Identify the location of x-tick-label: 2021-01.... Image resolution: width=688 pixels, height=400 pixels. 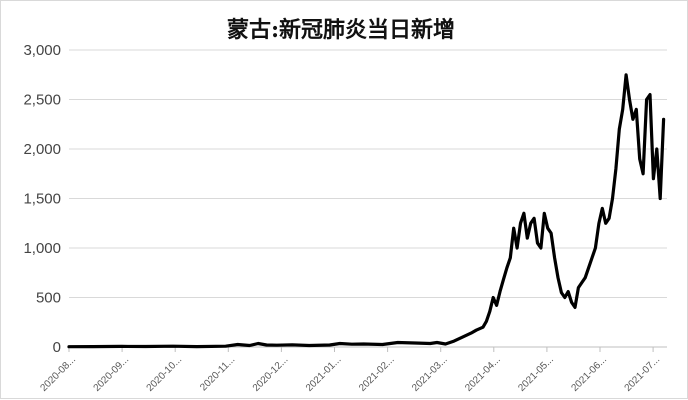
(324, 374).